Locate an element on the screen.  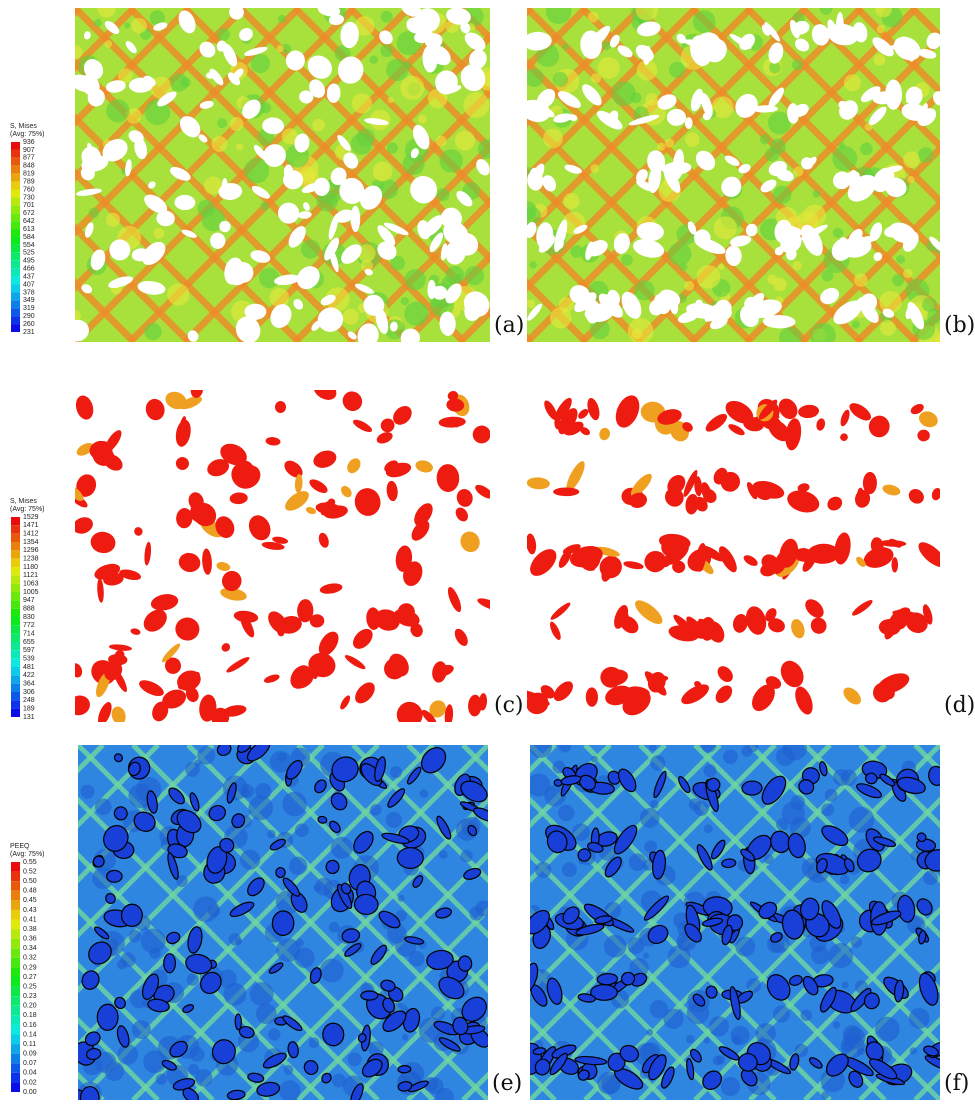
legend-value: 888 is located at coordinates (29, 609).